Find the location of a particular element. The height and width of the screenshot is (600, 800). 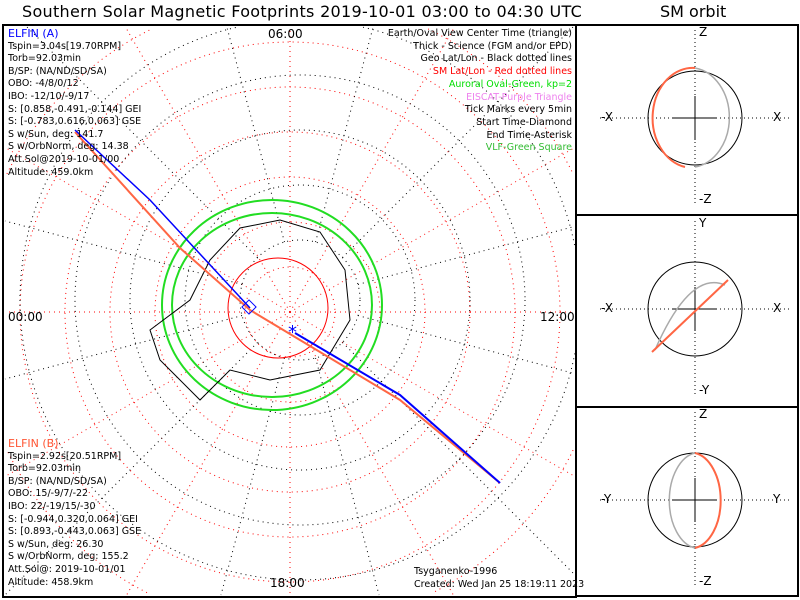

elfin-a-info-line: S: [-0.783,0.616,0.063] GSE is located at coordinates (75, 122).